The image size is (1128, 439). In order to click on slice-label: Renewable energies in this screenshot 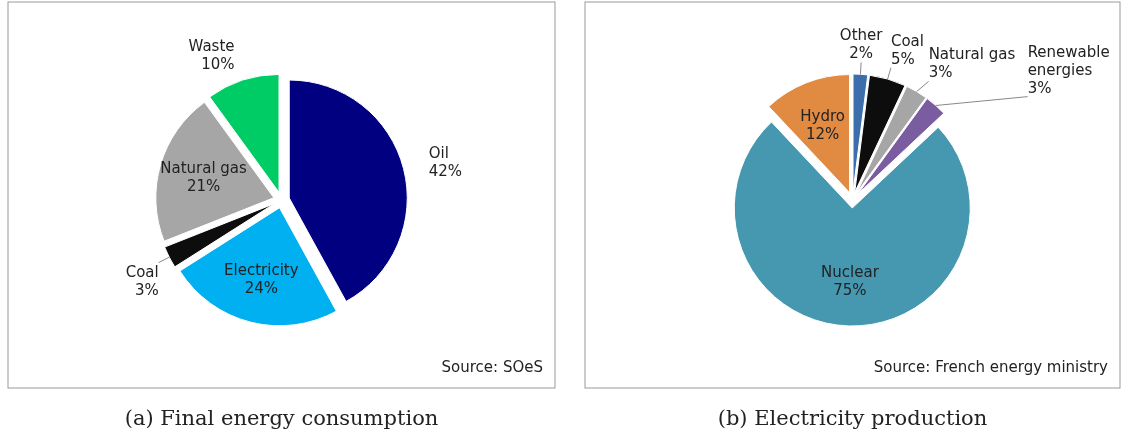, I will do `click(1068, 60)`.